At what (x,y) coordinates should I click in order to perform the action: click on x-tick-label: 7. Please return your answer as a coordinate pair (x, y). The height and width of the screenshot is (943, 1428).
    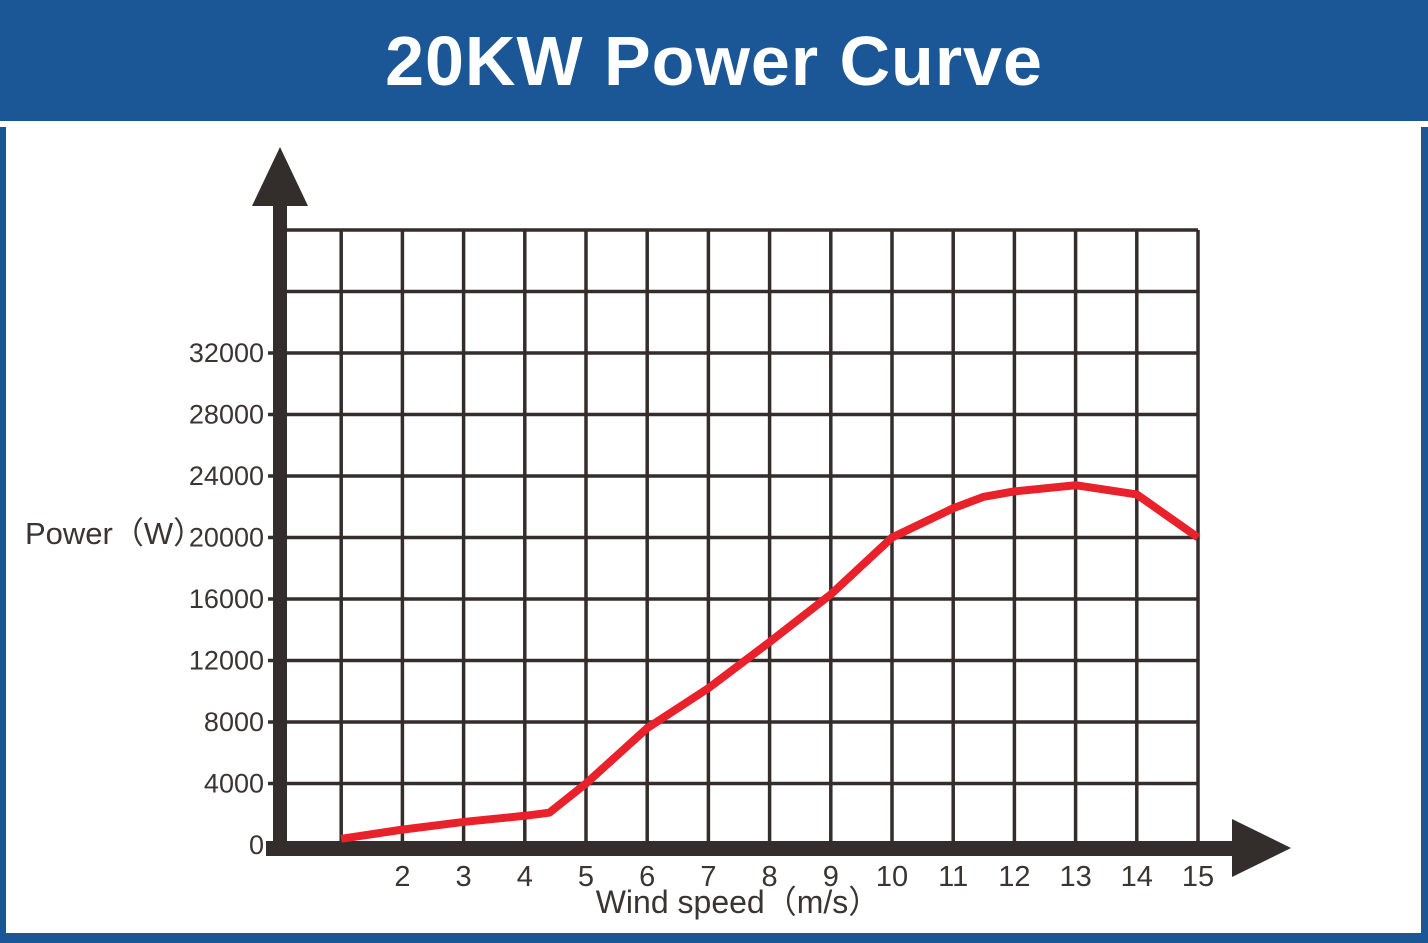
    Looking at the image, I should click on (708, 877).